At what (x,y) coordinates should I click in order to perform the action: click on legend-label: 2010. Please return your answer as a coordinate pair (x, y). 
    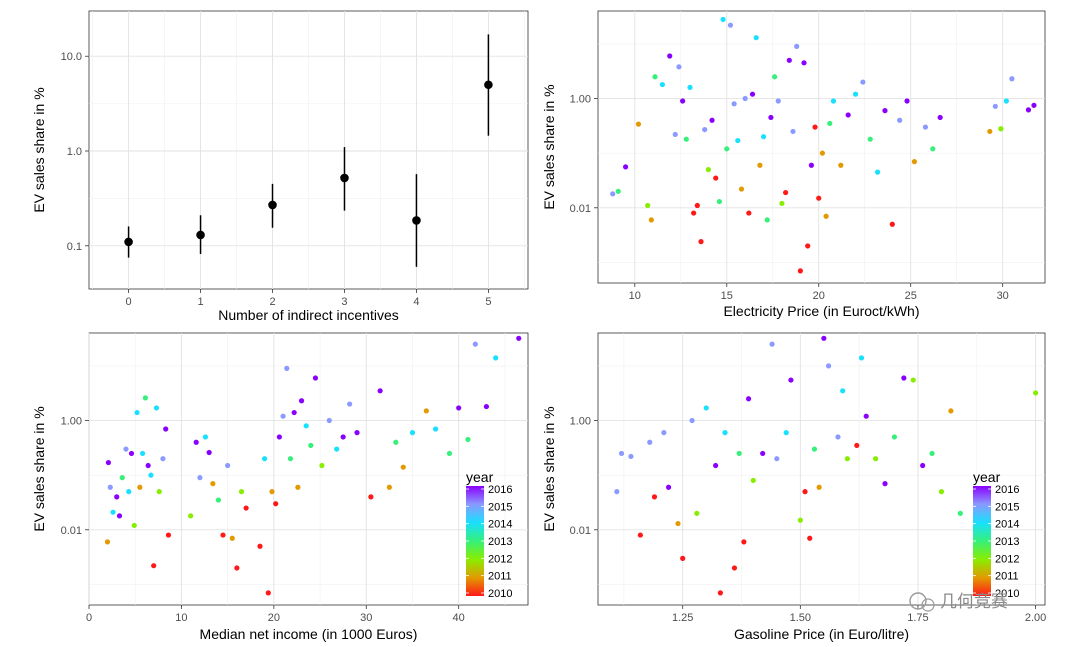
    Looking at the image, I should click on (1007, 594).